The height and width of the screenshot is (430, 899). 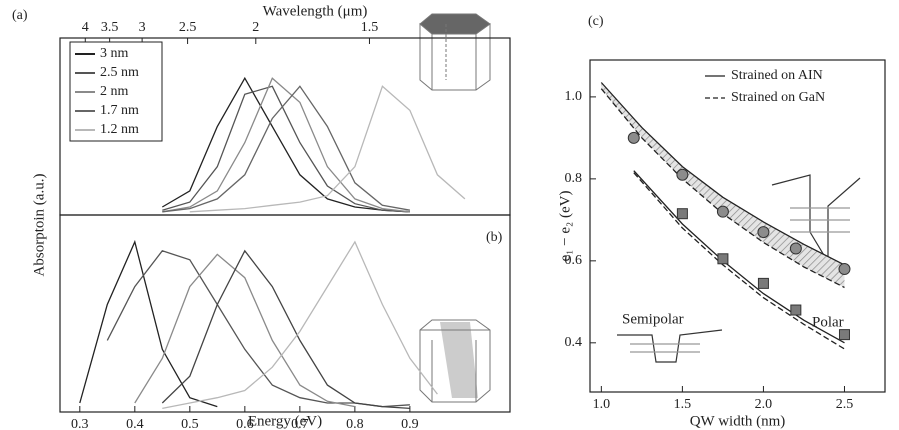 What do you see at coordinates (574, 96) in the screenshot?
I see `y-tick-label: 1.0` at bounding box center [574, 96].